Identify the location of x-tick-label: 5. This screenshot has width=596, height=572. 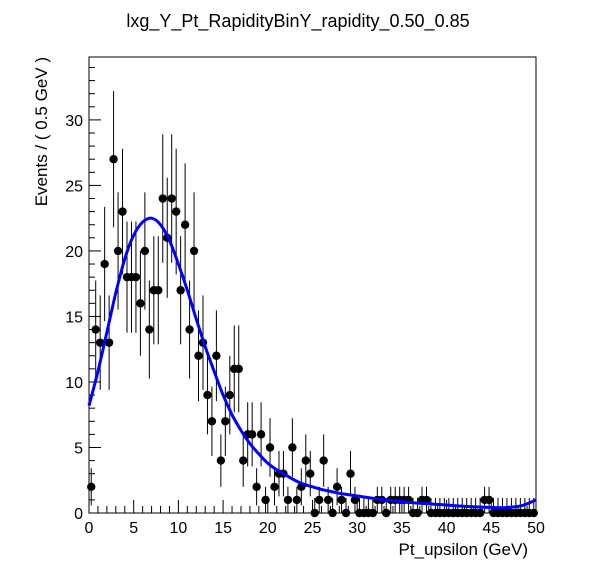
(133, 528).